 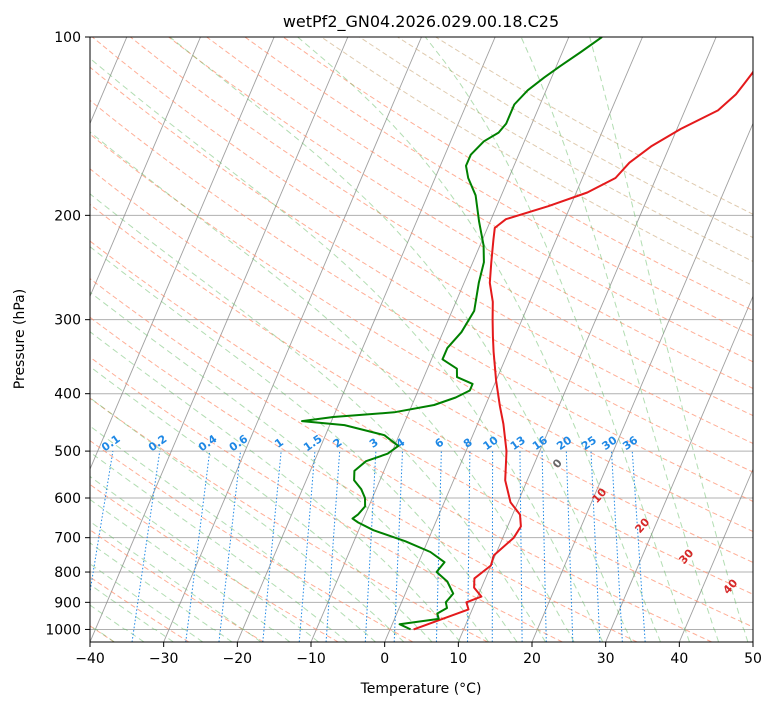 What do you see at coordinates (238, 659) in the screenshot?
I see `x-tick-label: −20` at bounding box center [238, 659].